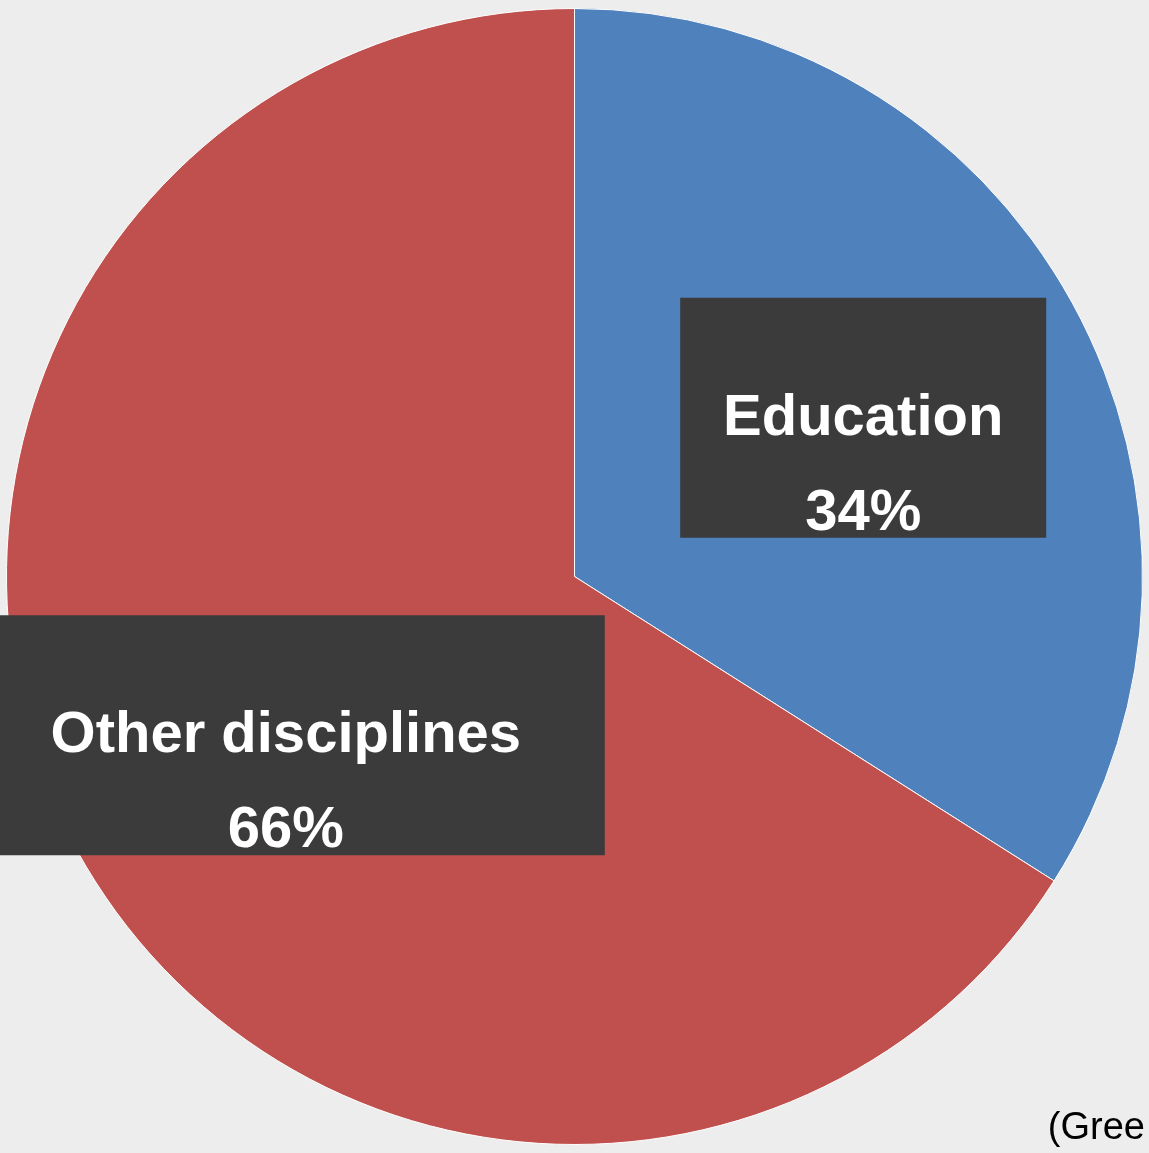  I want to click on text: (Gree, so click(1096, 1126).